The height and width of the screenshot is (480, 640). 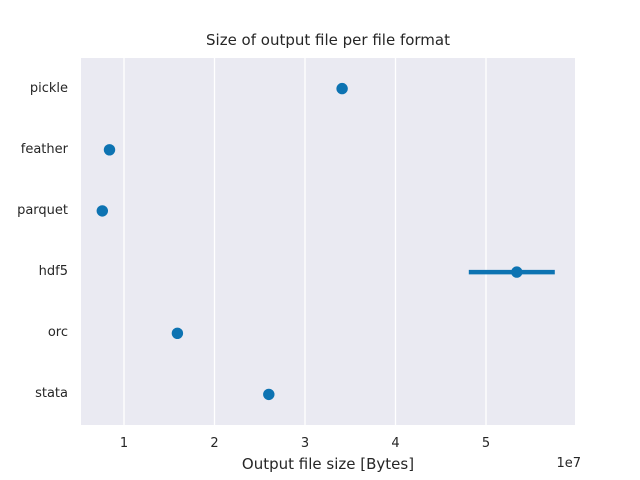 What do you see at coordinates (51, 394) in the screenshot?
I see `y-tick-label: stata` at bounding box center [51, 394].